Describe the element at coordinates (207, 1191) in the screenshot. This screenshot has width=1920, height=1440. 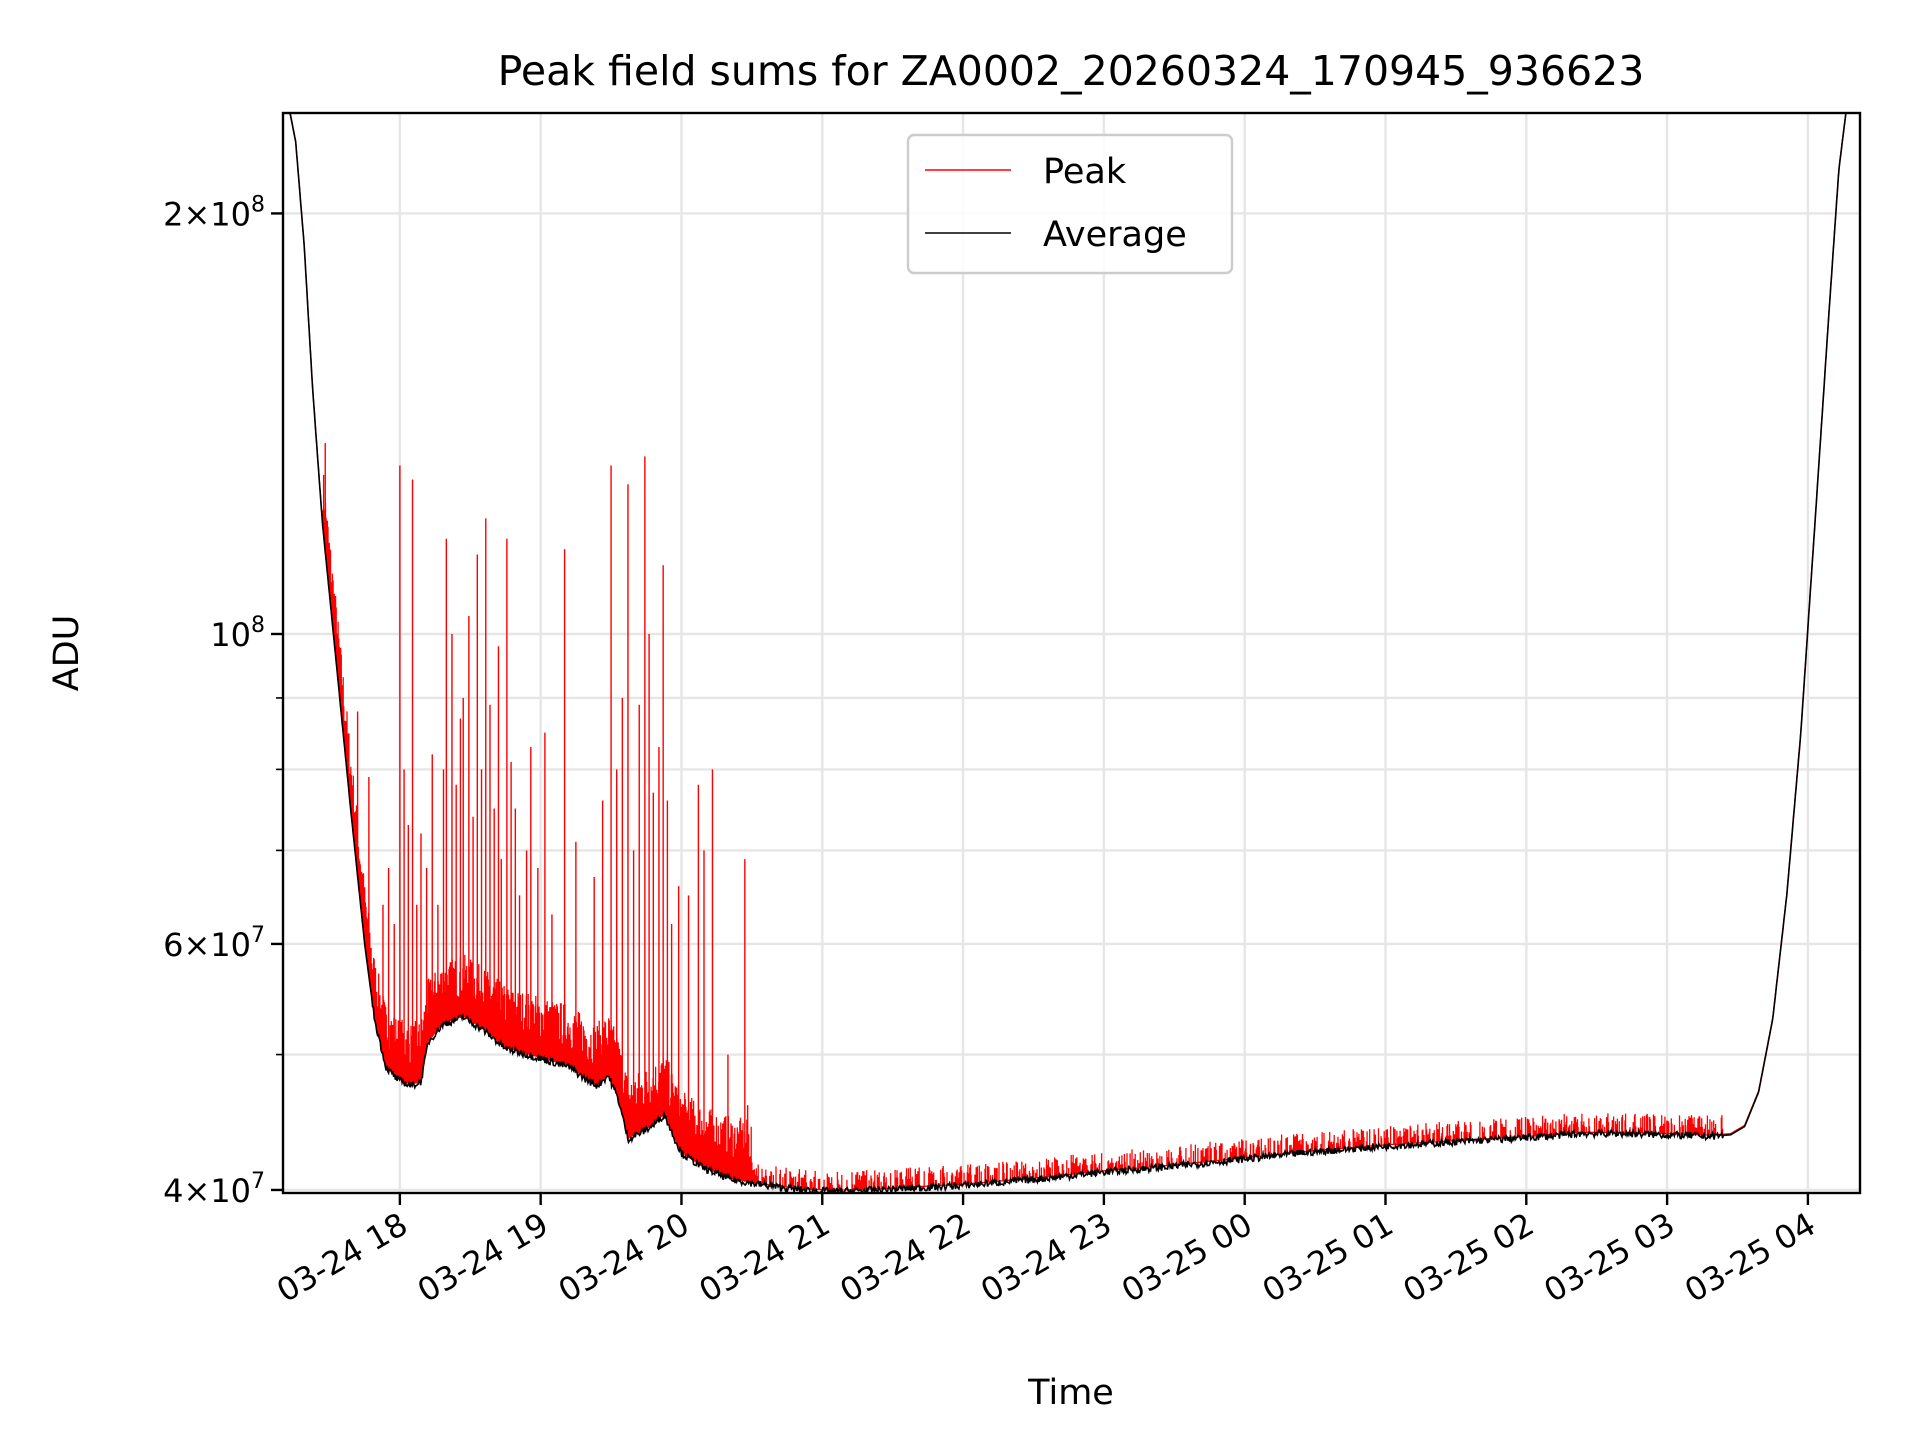
I see `y-tick-base: 4×10` at that location.